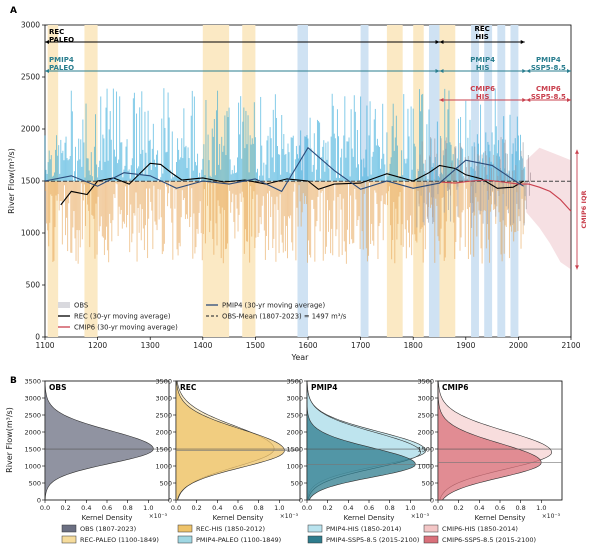 This screenshot has height=554, width=594. What do you see at coordinates (441, 42) in the screenshot?
I see `rec-his-arrow-head-left` at bounding box center [441, 42].